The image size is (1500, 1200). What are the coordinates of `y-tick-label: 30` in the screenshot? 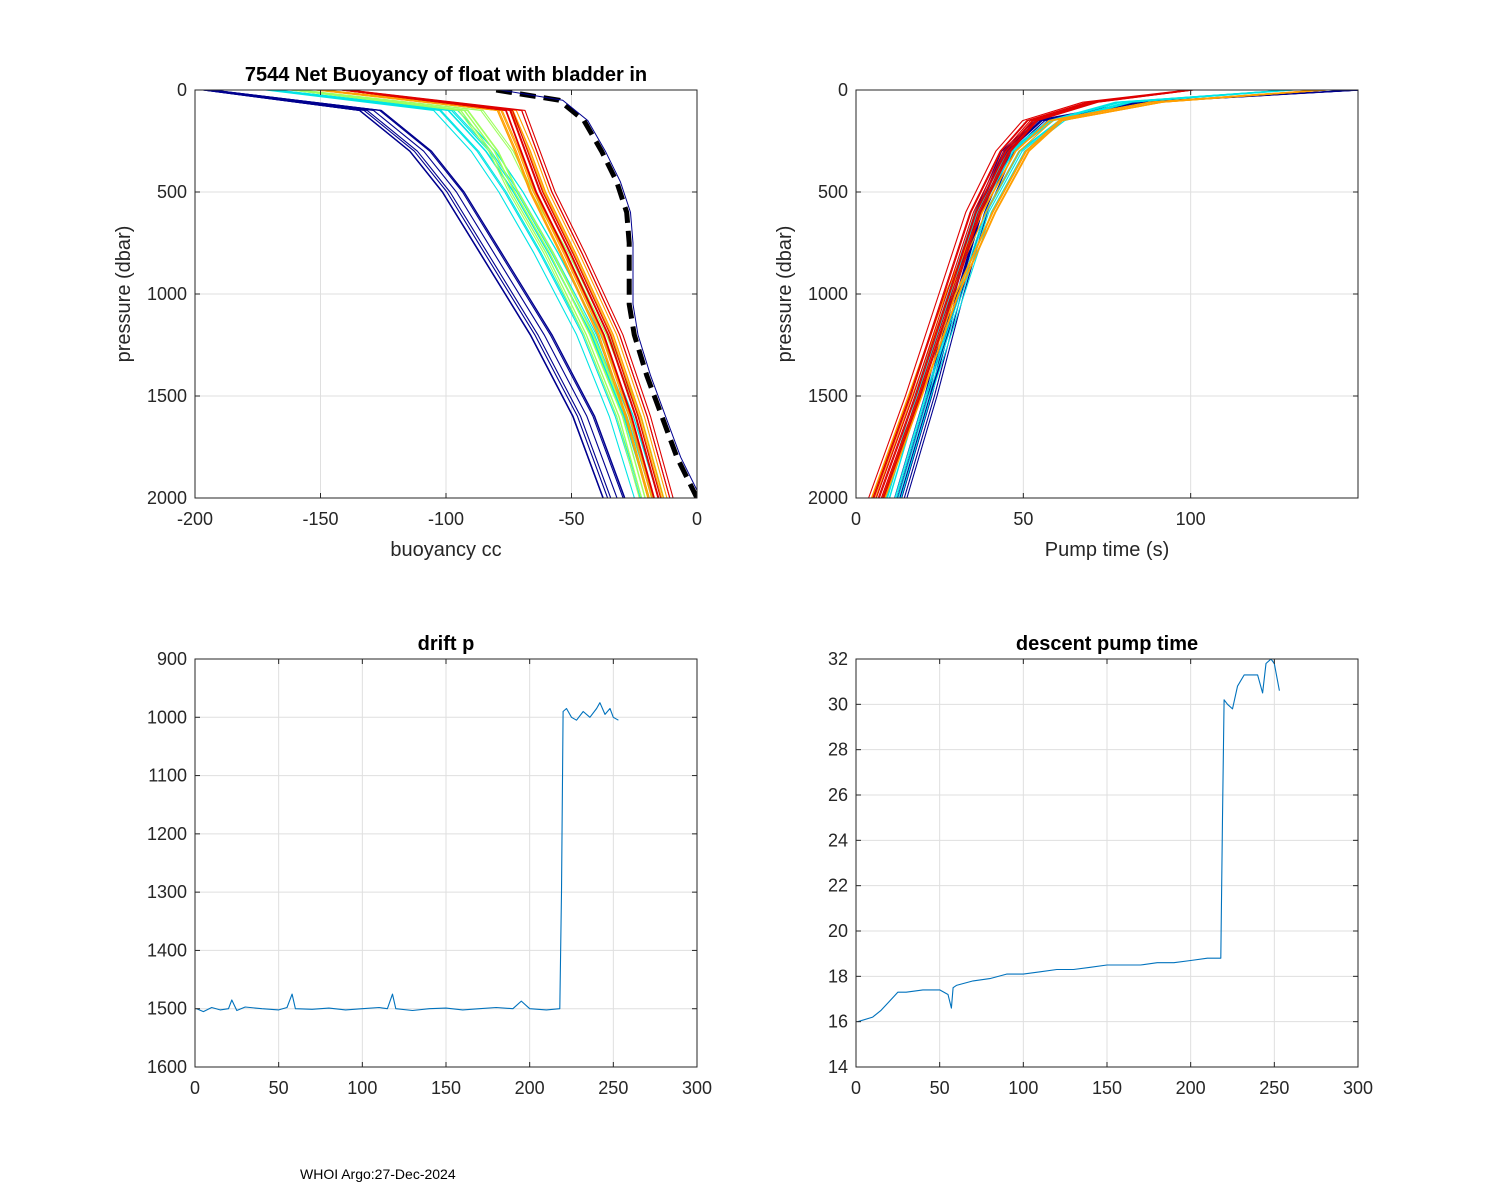 It's located at (838, 704).